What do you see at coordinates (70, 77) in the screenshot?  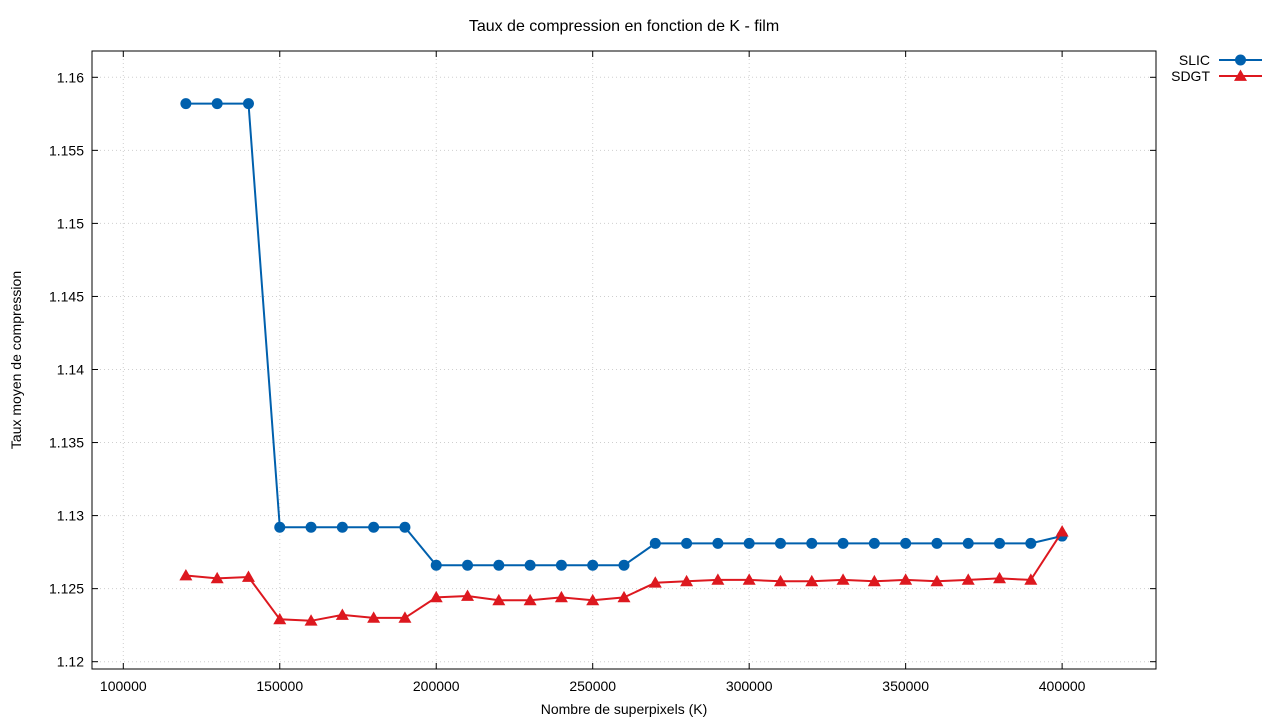 I see `y-tick-label: 1.16` at bounding box center [70, 77].